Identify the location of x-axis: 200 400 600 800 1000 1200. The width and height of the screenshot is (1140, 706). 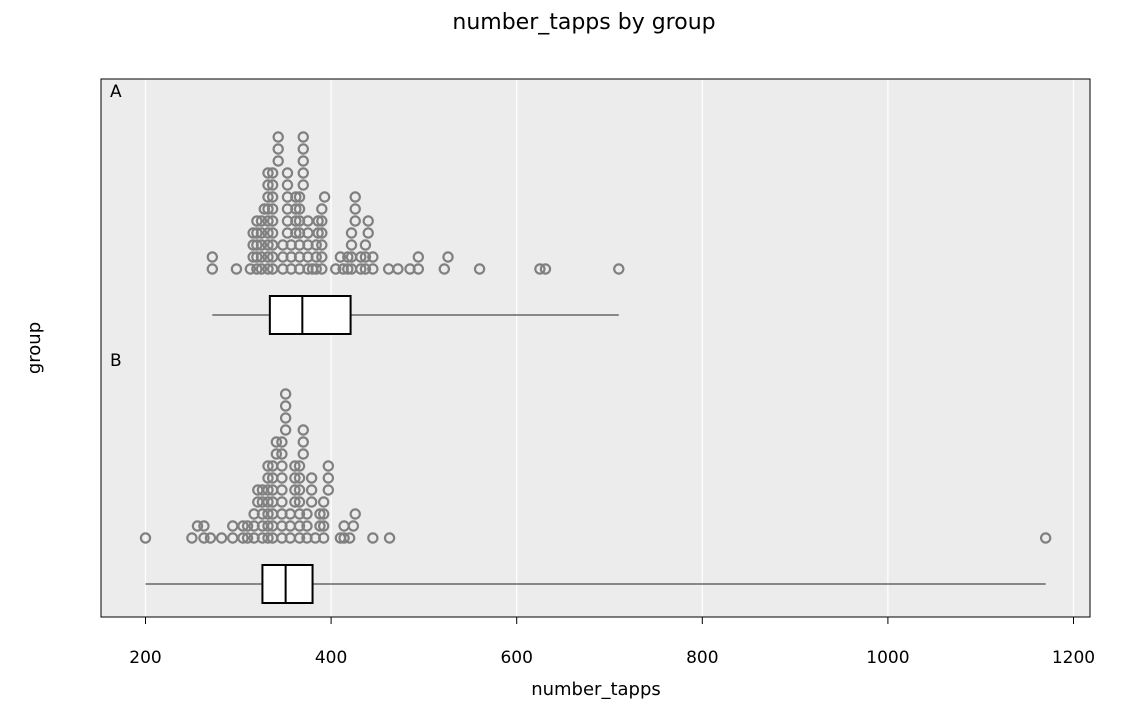
(612, 642).